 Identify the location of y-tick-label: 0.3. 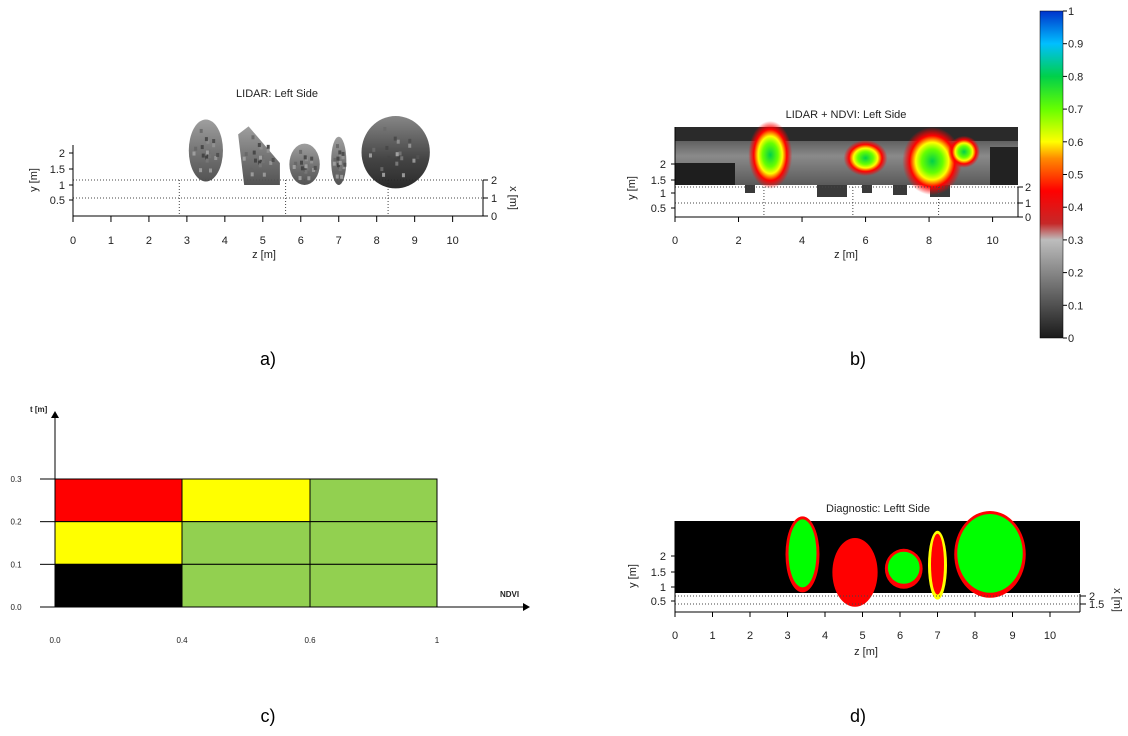
(16, 479).